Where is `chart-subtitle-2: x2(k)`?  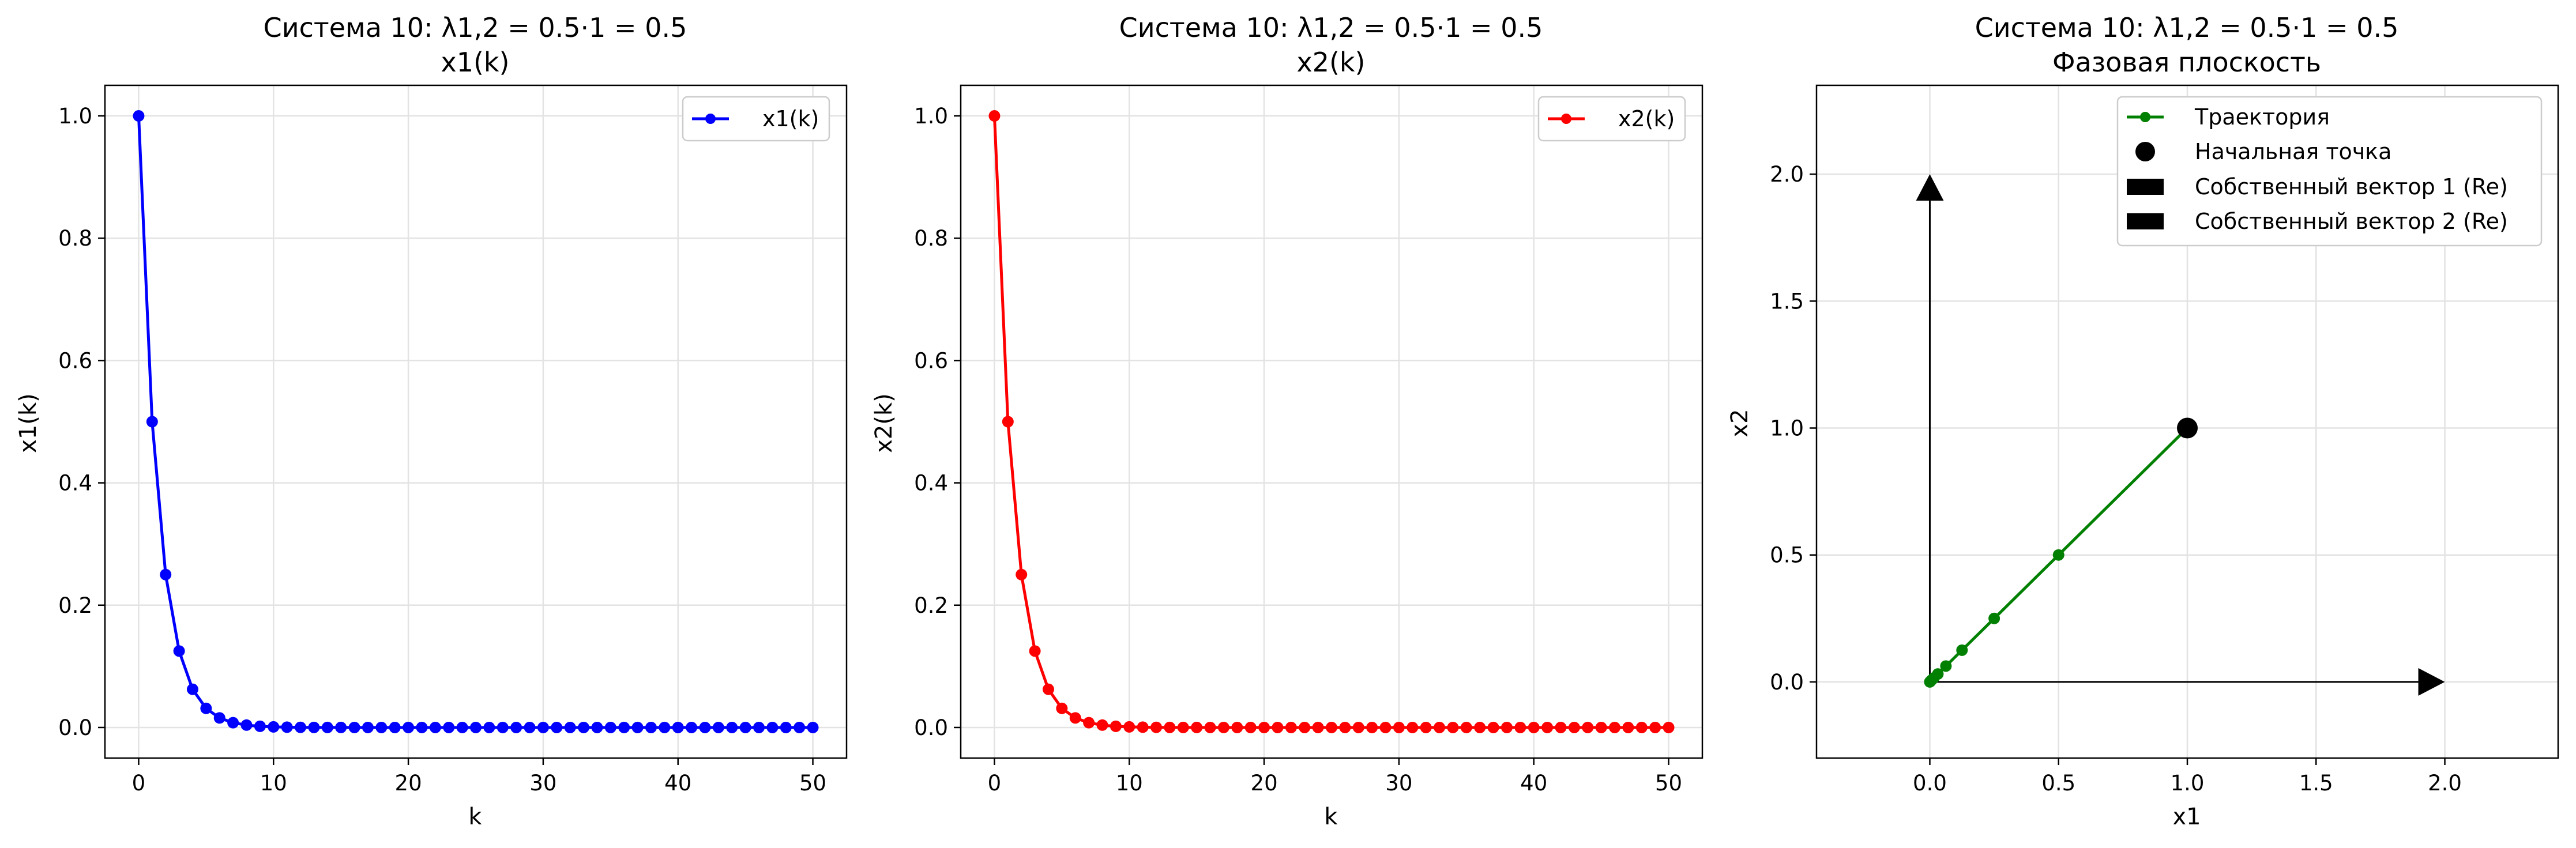
chart-subtitle-2: x2(k) is located at coordinates (1330, 63).